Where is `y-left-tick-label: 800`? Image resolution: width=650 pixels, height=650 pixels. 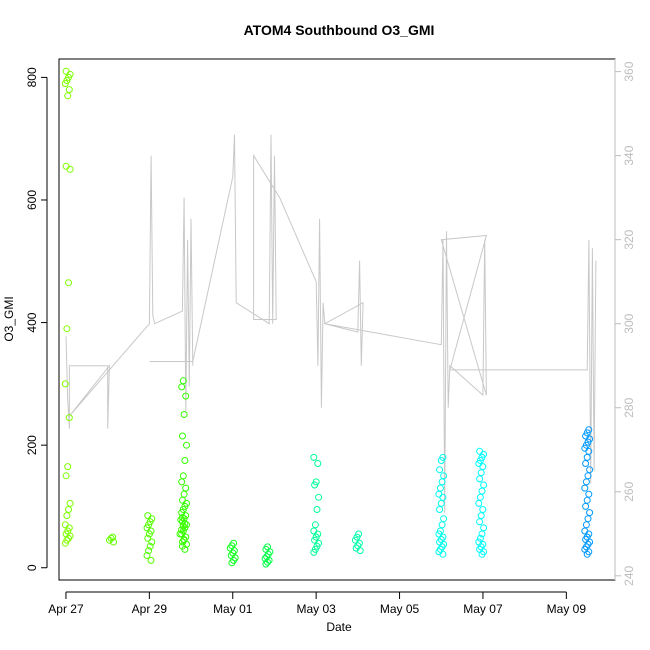 y-left-tick-label: 800 is located at coordinates (32, 77).